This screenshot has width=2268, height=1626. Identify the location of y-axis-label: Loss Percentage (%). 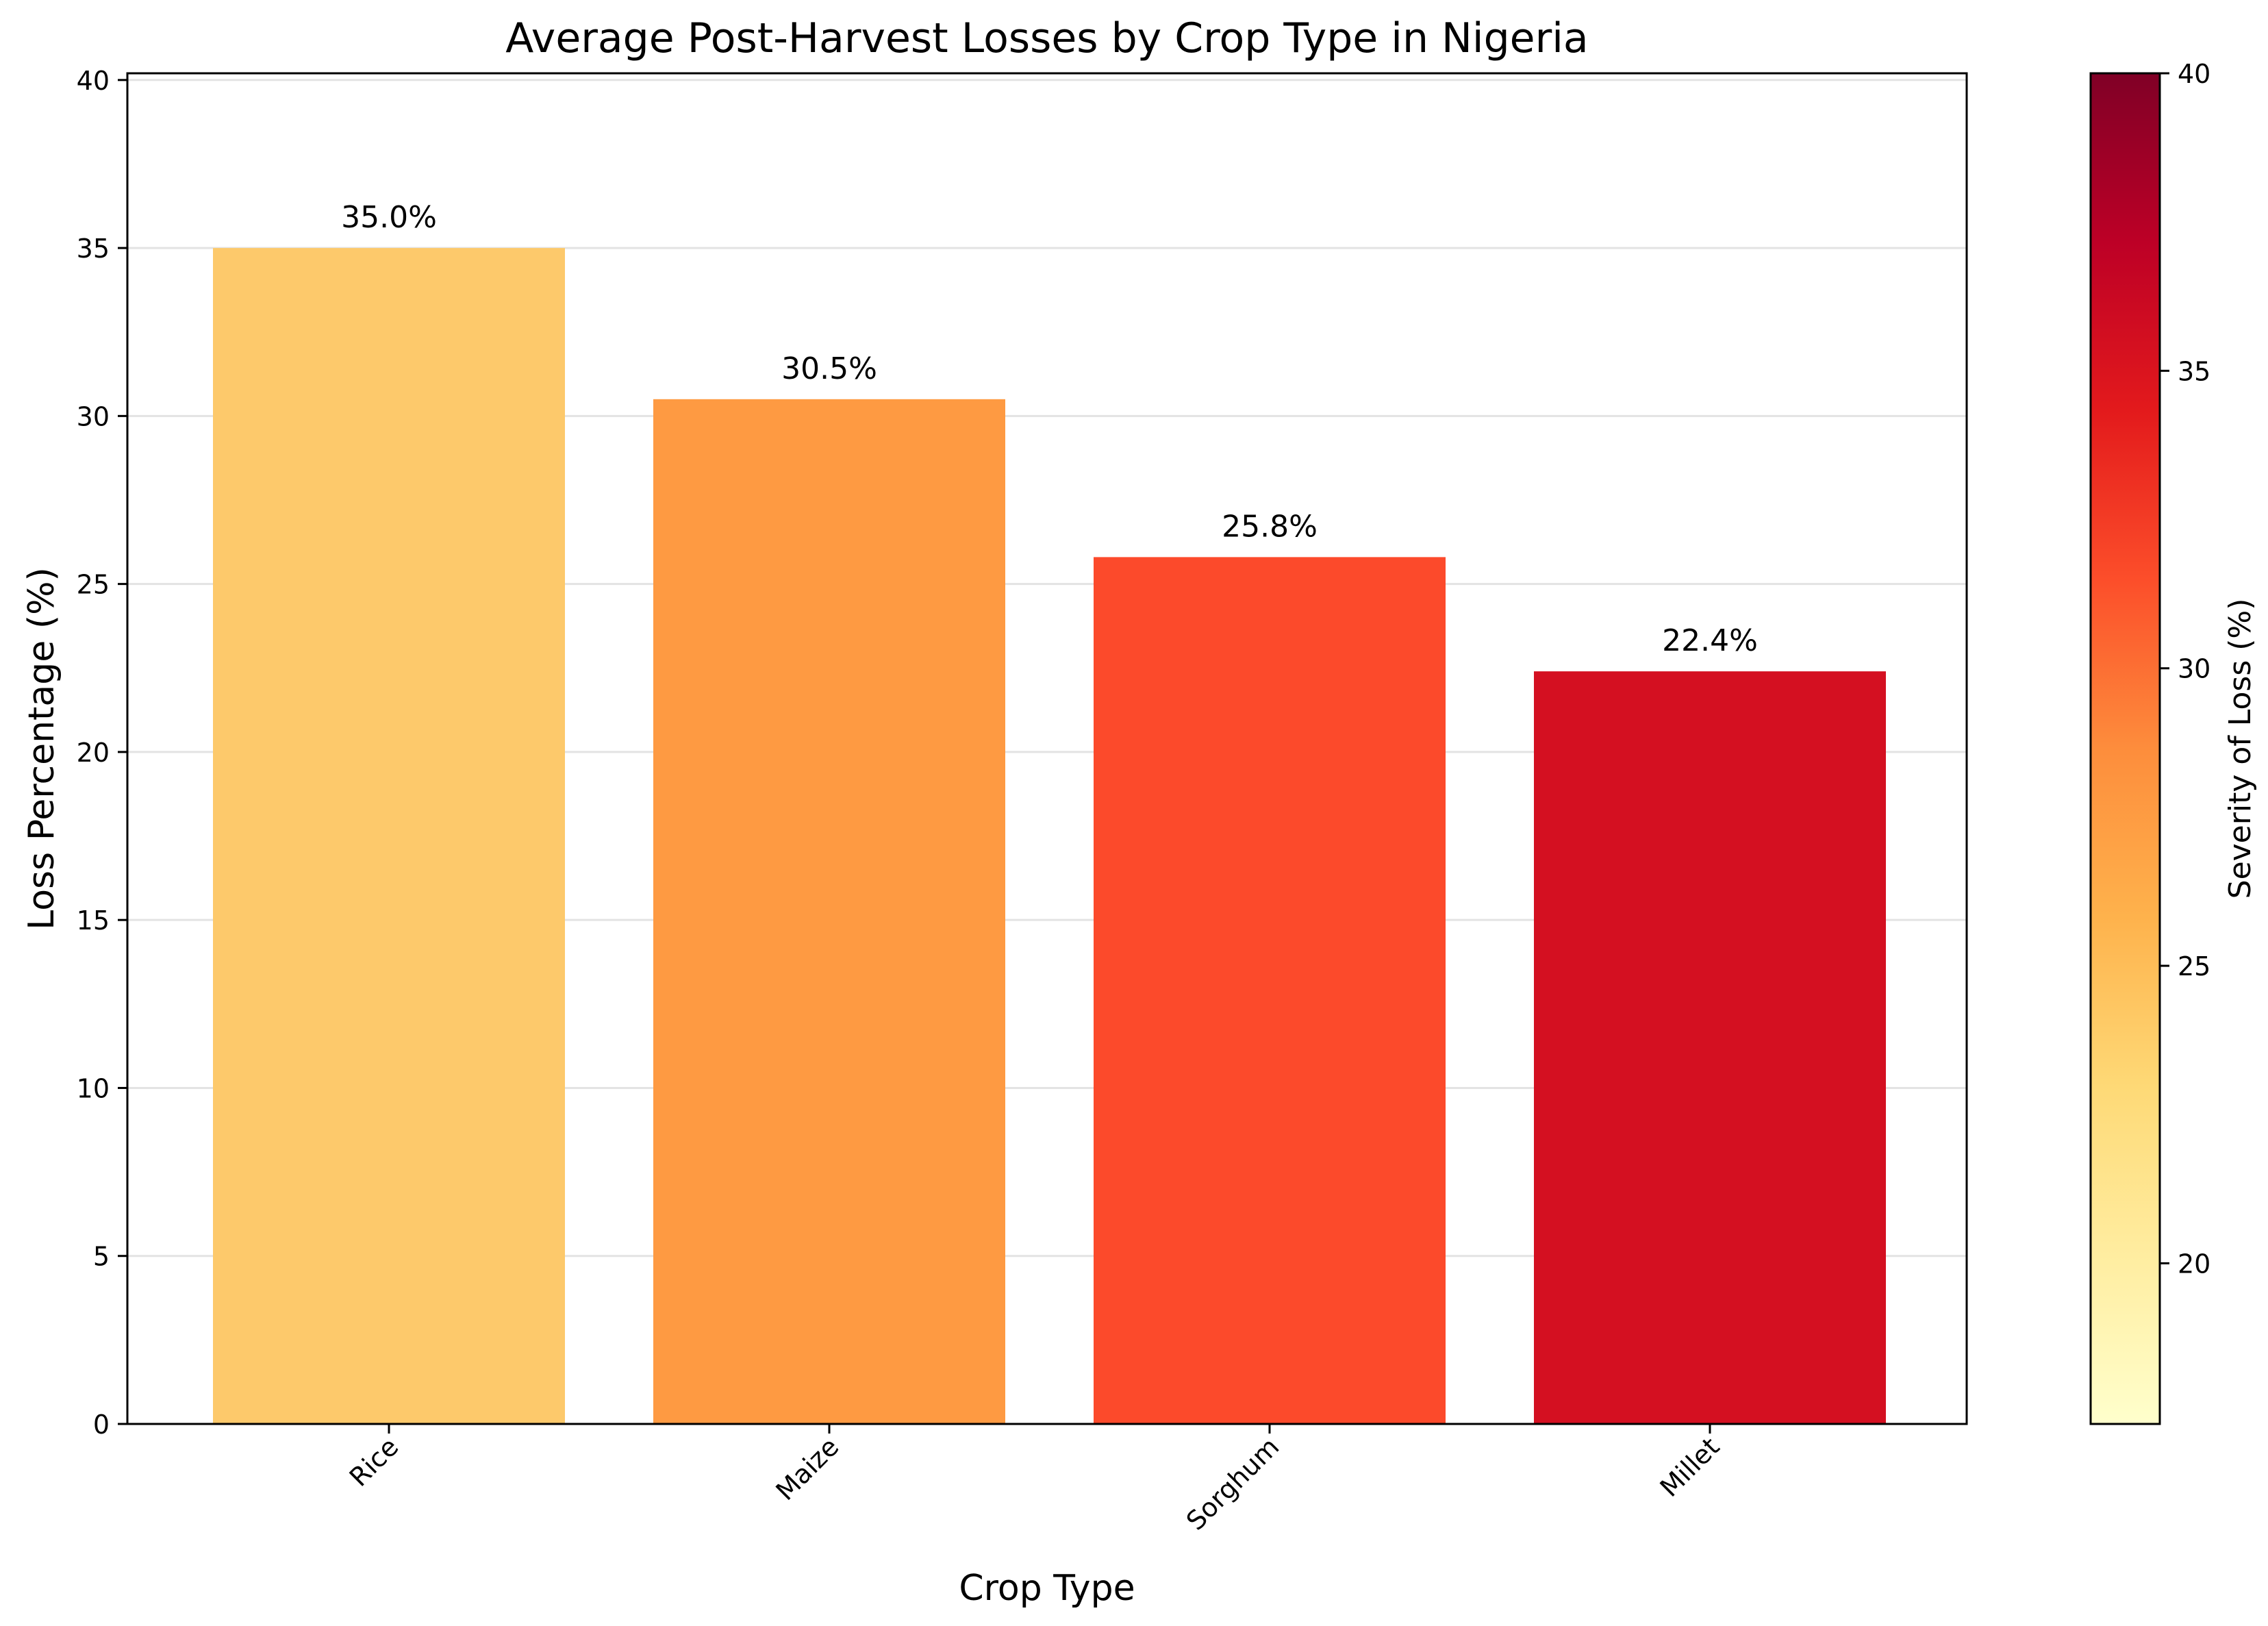
(41, 749).